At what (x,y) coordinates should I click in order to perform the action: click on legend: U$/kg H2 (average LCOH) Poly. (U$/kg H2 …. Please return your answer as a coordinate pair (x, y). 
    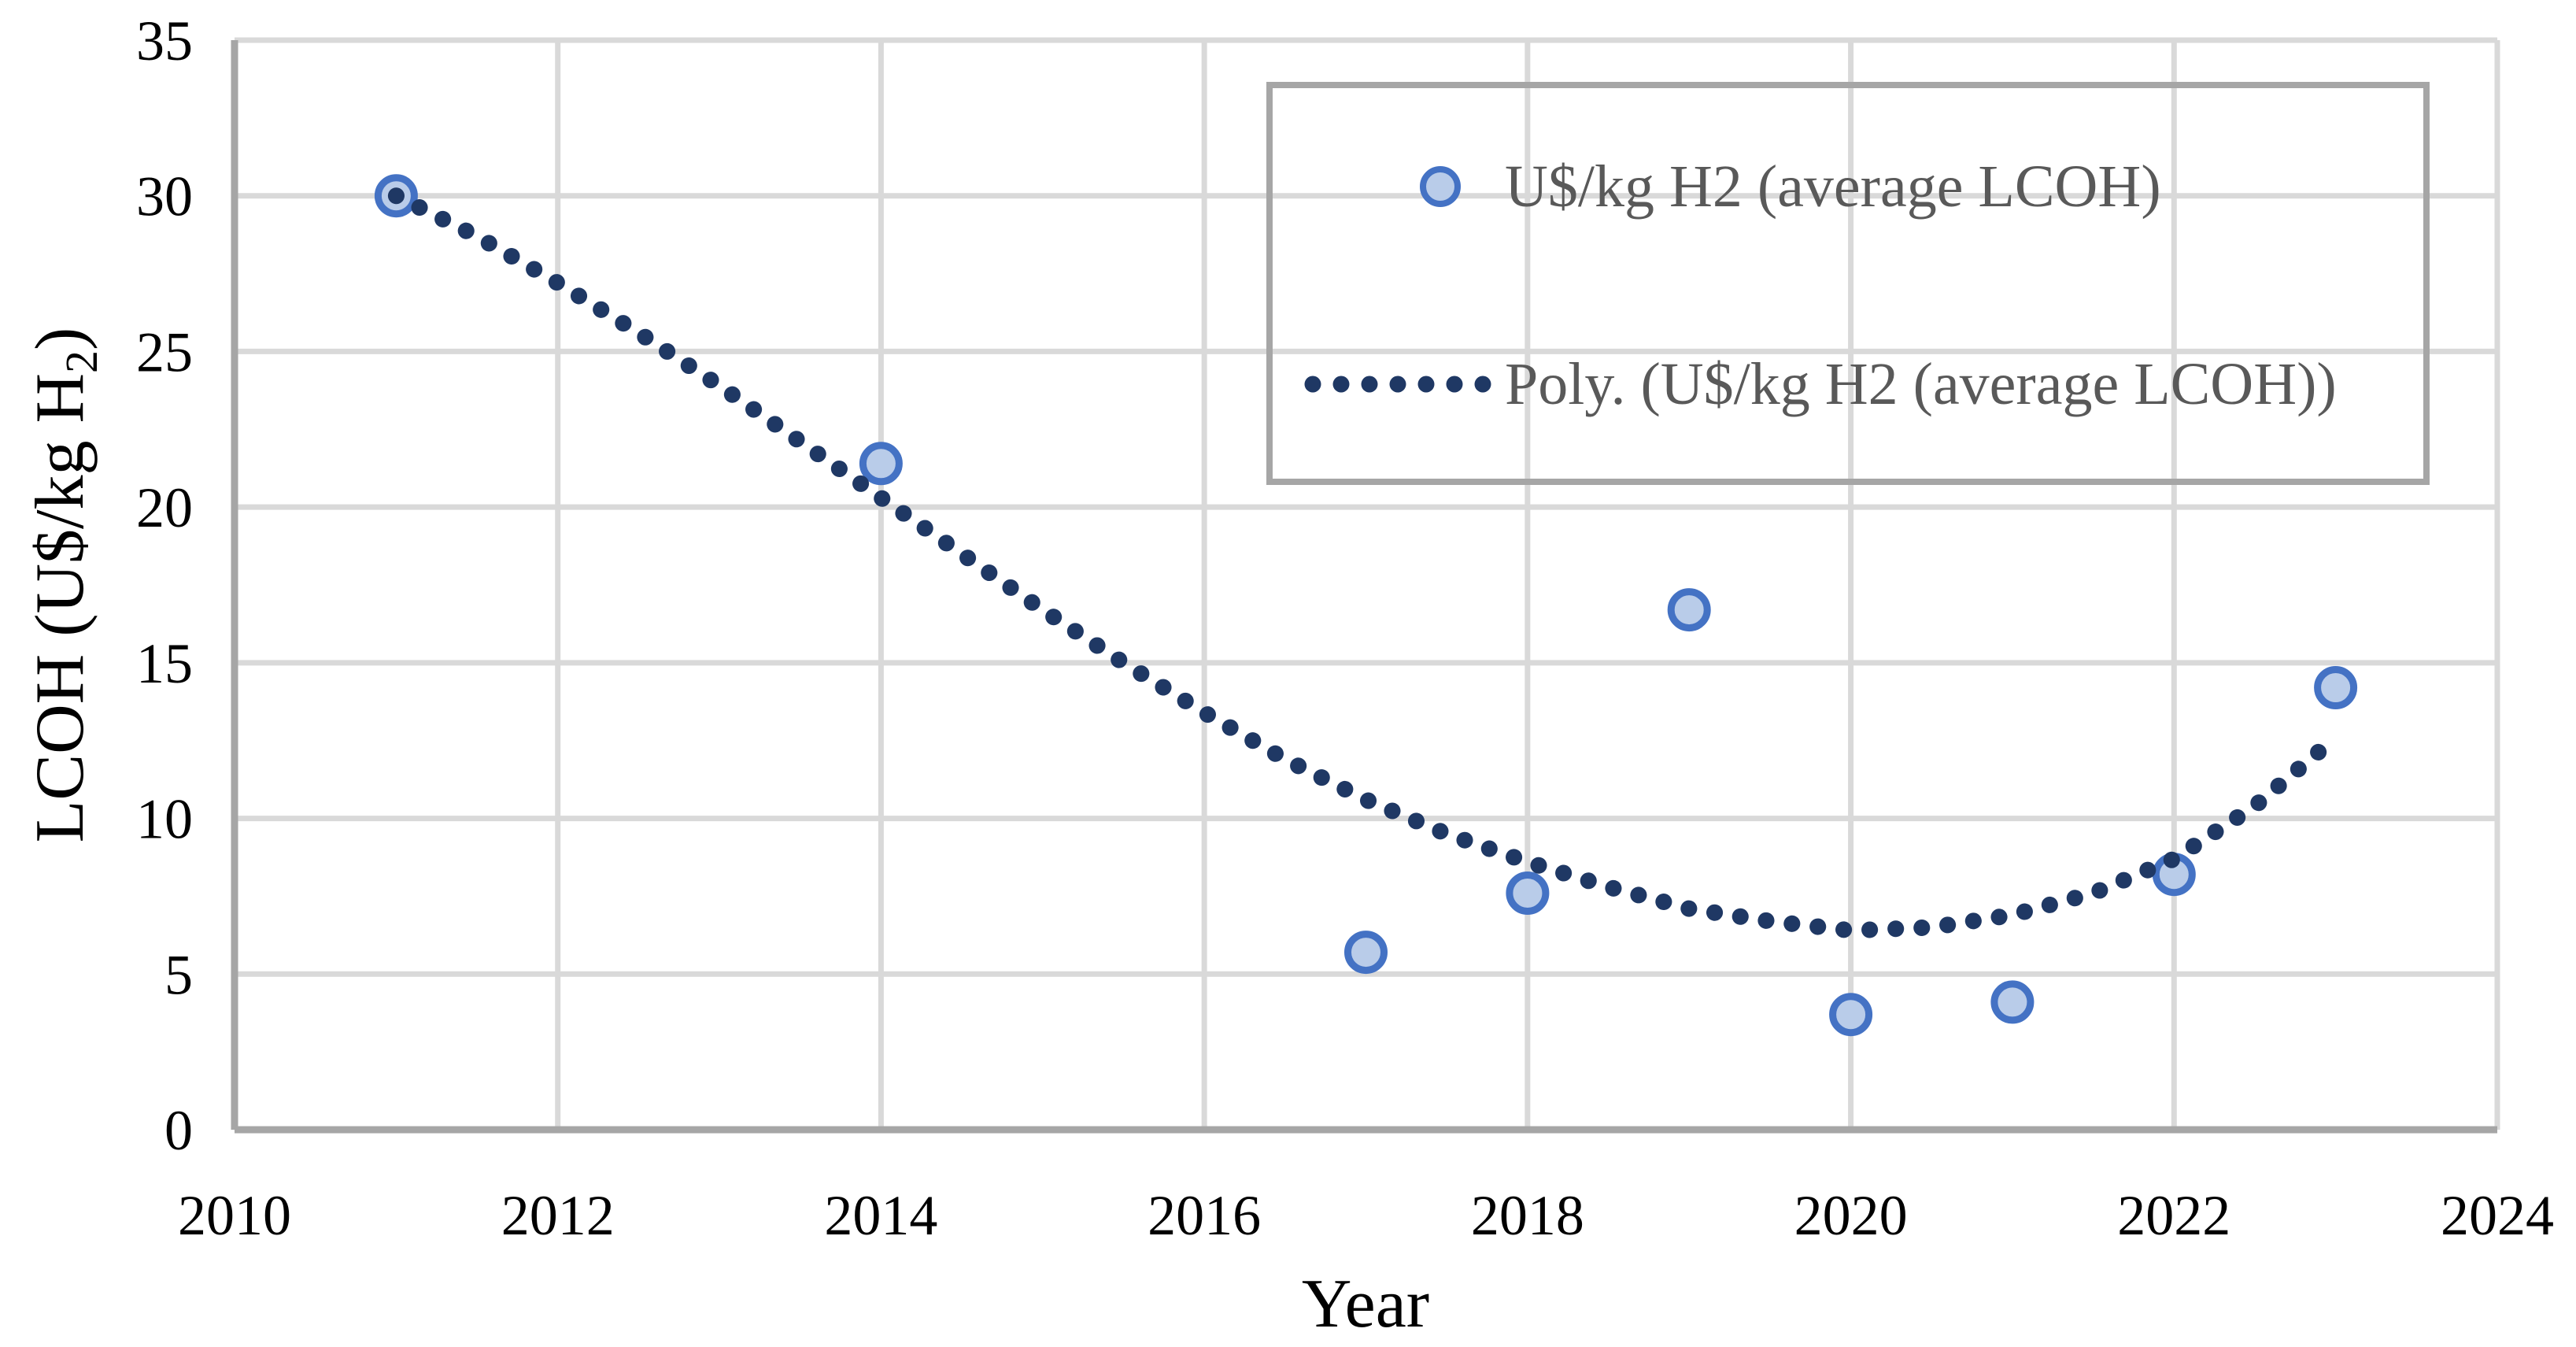
    Looking at the image, I should click on (1848, 283).